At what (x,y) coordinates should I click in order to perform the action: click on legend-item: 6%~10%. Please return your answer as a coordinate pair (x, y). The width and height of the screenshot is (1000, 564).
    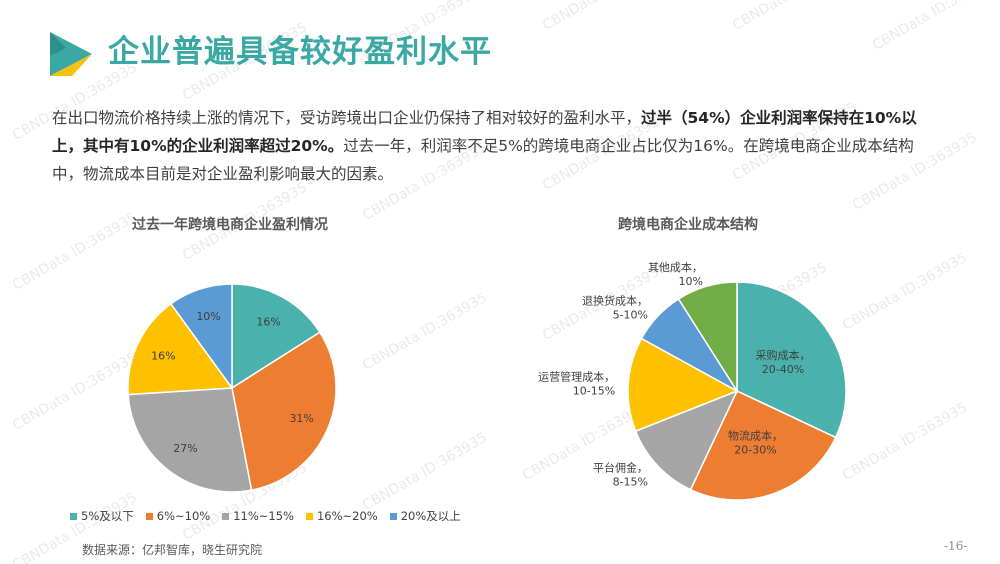
    Looking at the image, I should click on (178, 516).